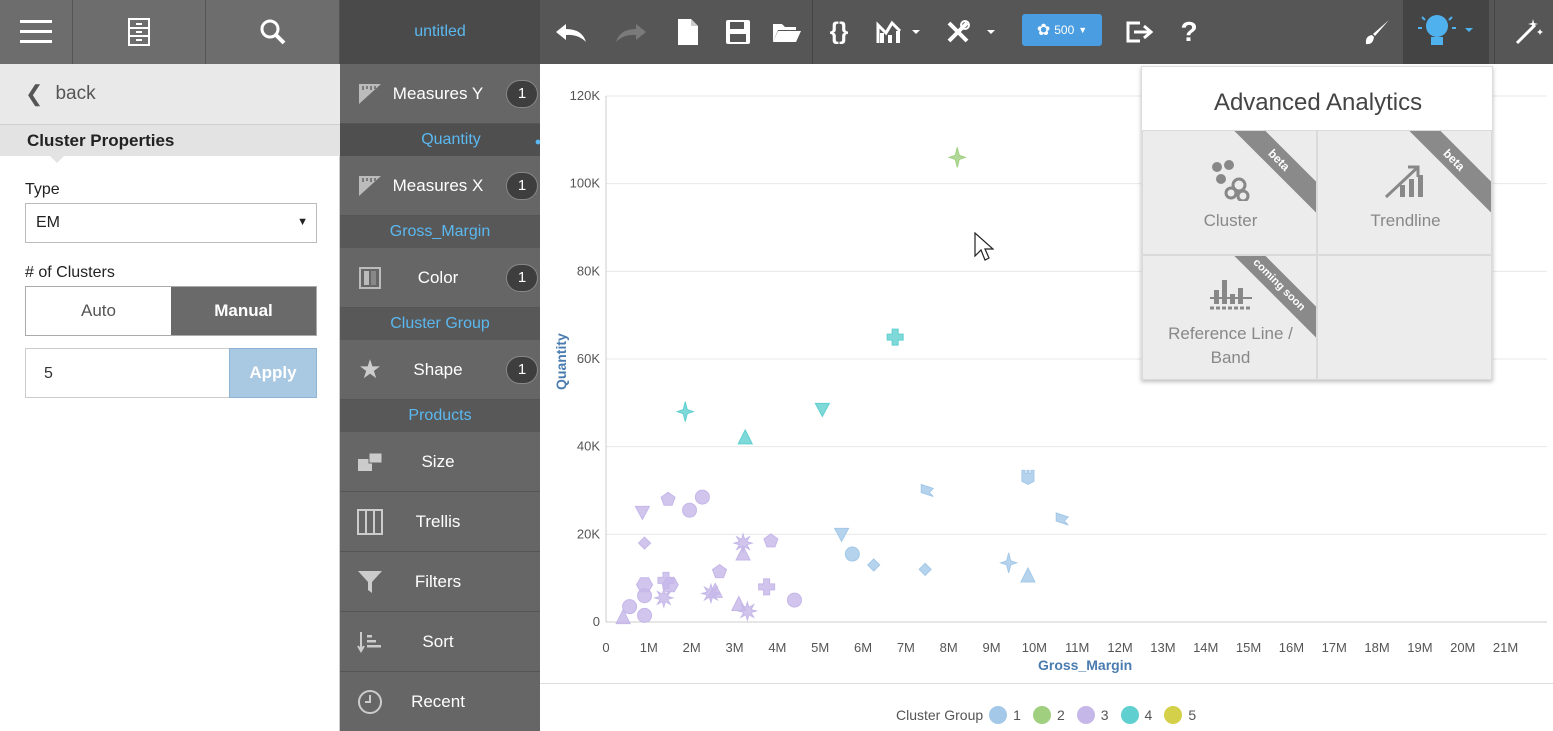 This screenshot has width=1553, height=731. What do you see at coordinates (906, 647) in the screenshot?
I see `x-tick-label: 7M` at bounding box center [906, 647].